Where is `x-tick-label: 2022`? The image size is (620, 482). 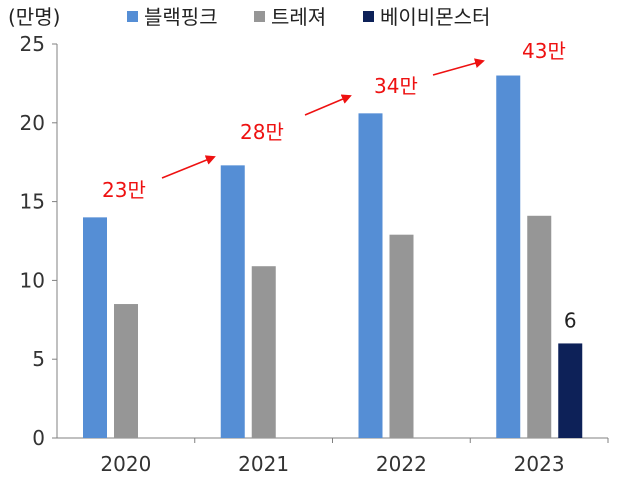 x-tick-label: 2022 is located at coordinates (401, 464).